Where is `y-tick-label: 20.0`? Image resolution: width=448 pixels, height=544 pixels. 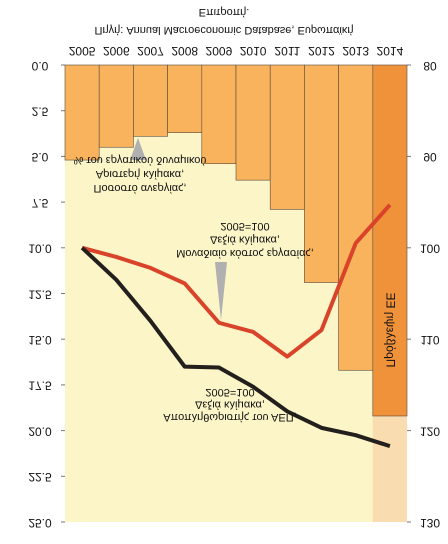
y-tick-label: 20.0 is located at coordinates (40, 431).